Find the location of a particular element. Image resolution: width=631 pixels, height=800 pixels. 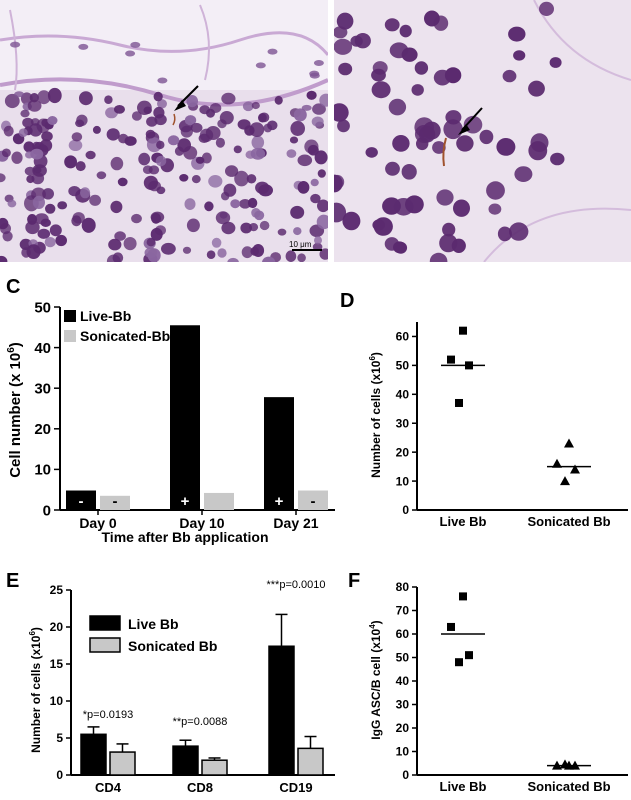

y-tick-label: 15 is located at coordinates (57, 664).